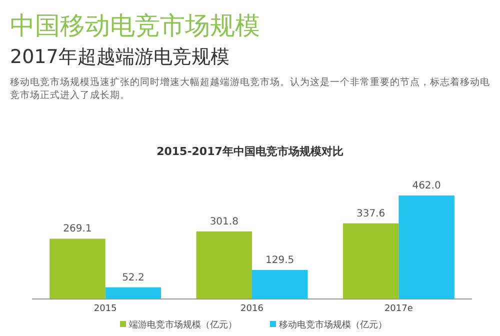 The width and height of the screenshot is (500, 336). What do you see at coordinates (105, 309) in the screenshot?
I see `x-tick-label: 2015` at bounding box center [105, 309].